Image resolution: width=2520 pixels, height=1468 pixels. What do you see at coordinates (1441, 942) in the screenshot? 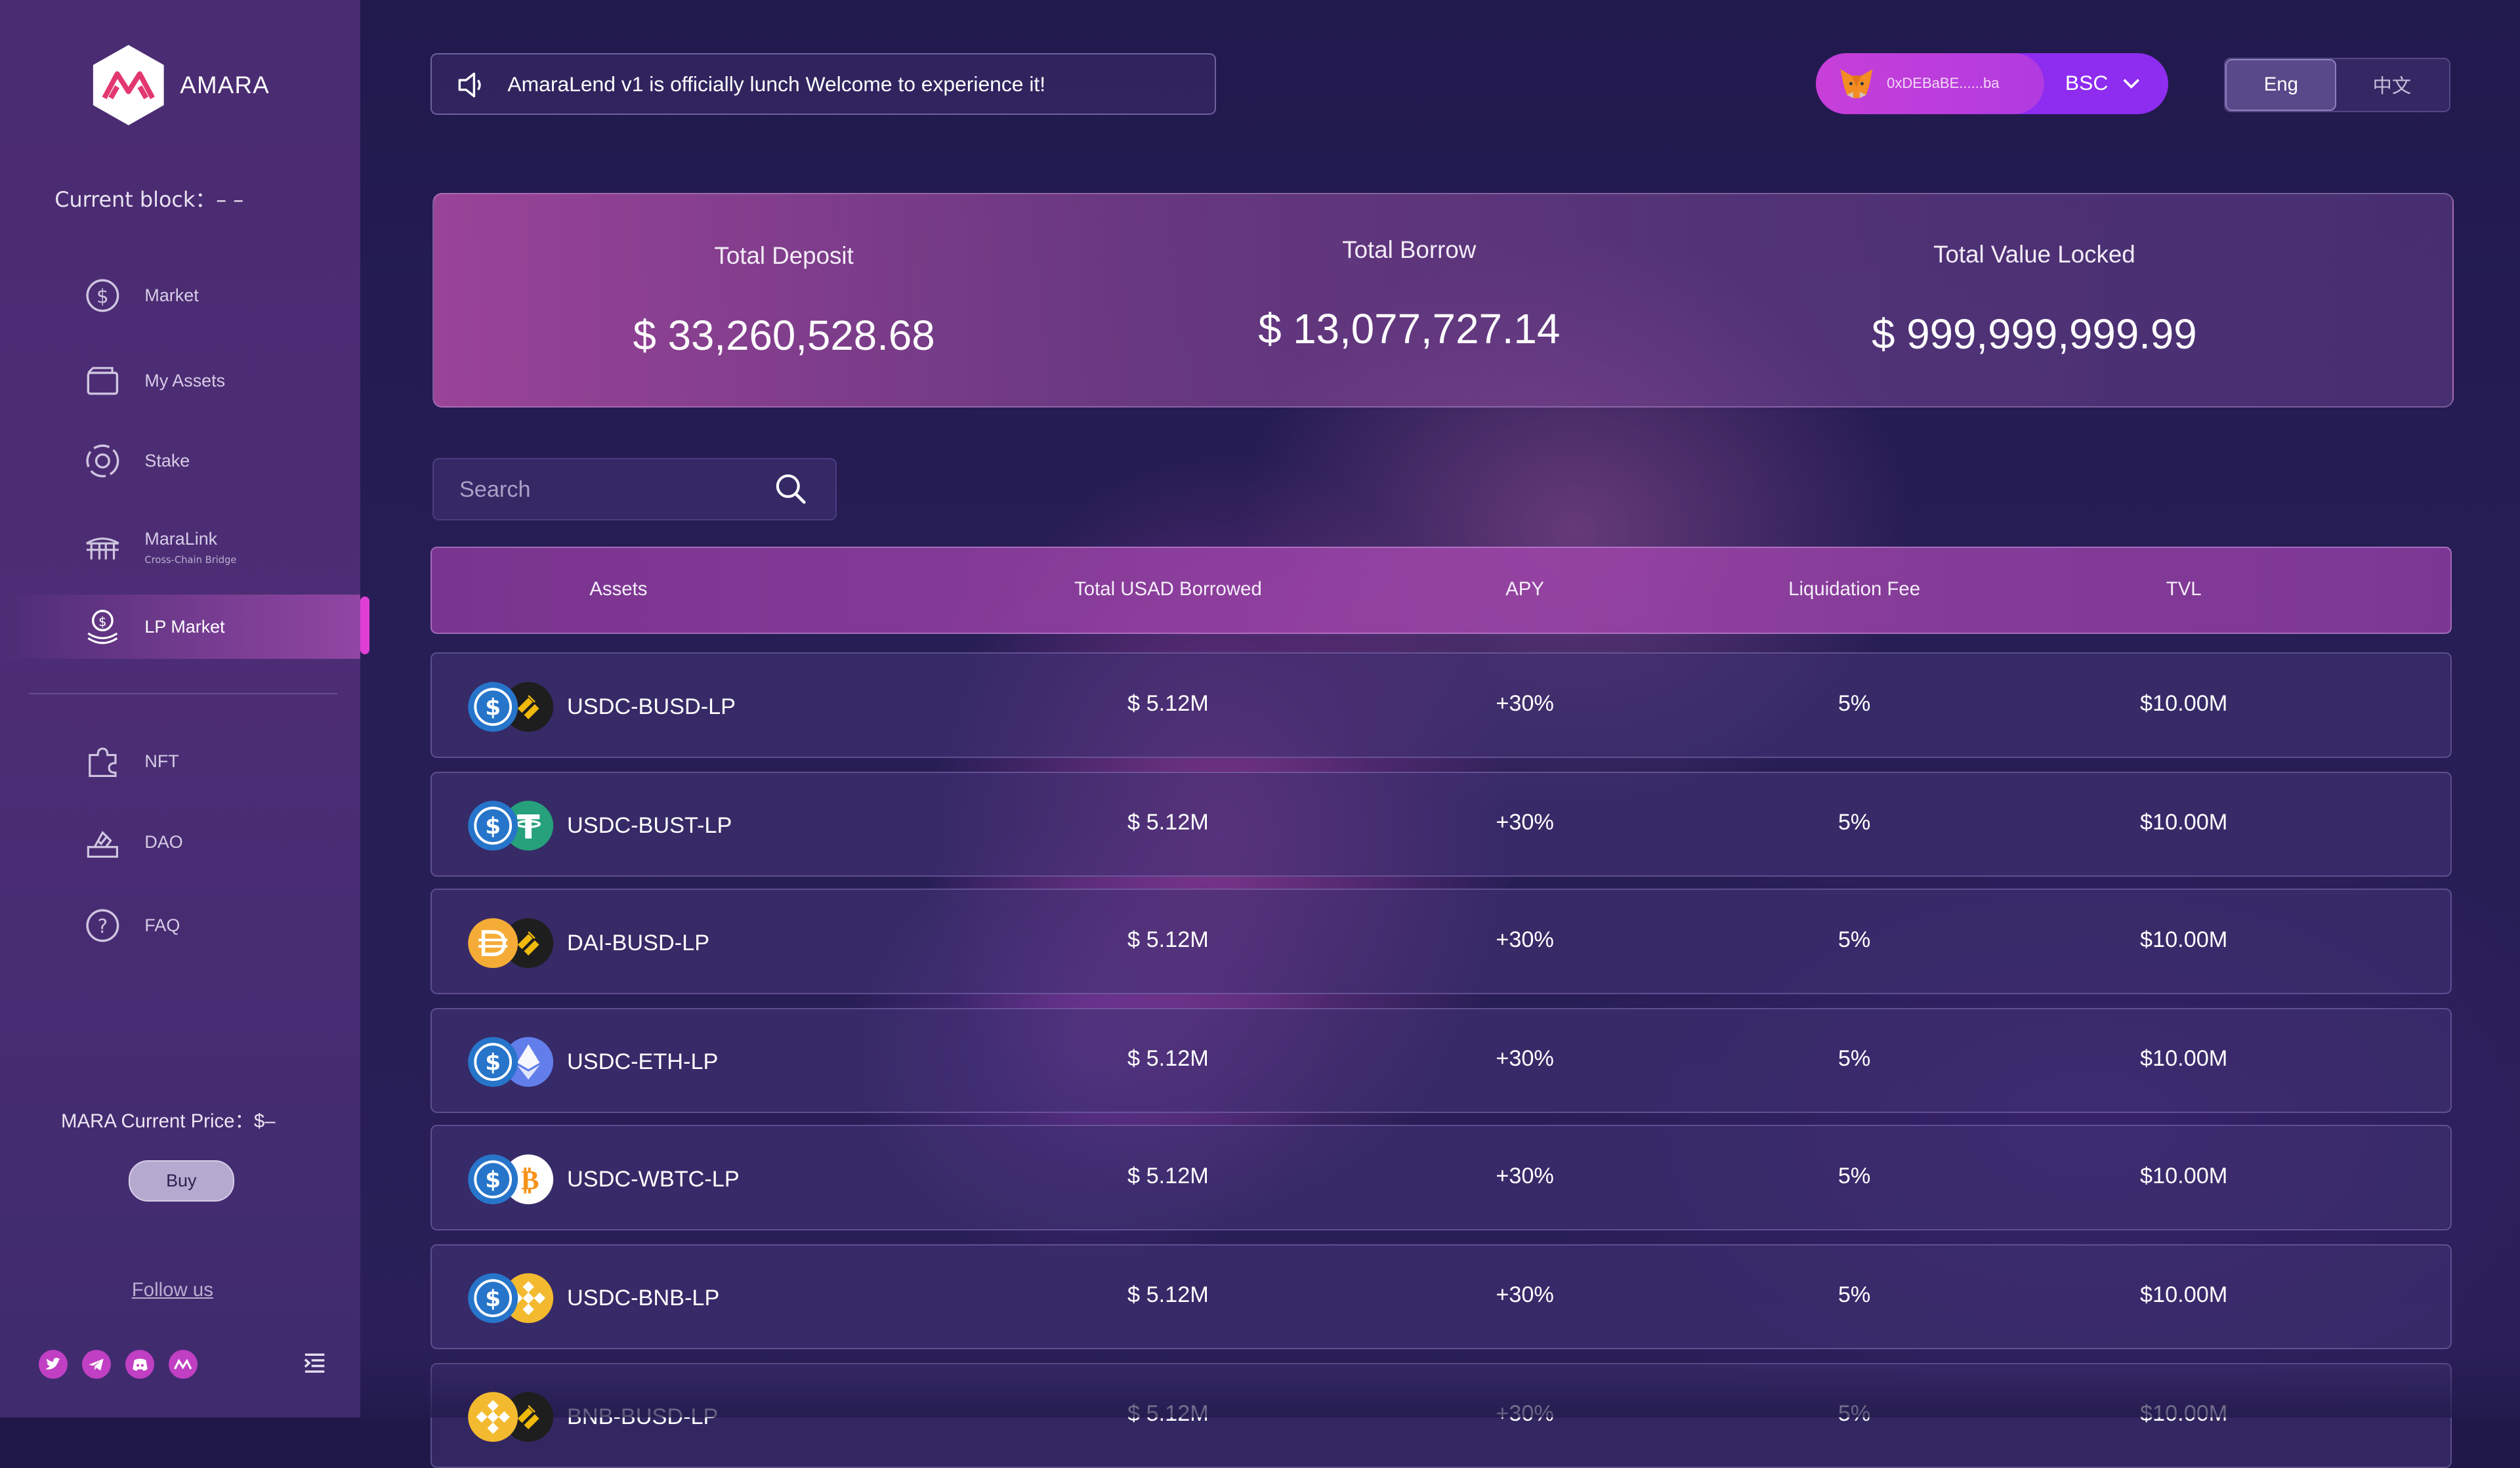
I see `table-row: DAI-BUSD-LP $ 5.12M +30% 5% $10.00M` at bounding box center [1441, 942].